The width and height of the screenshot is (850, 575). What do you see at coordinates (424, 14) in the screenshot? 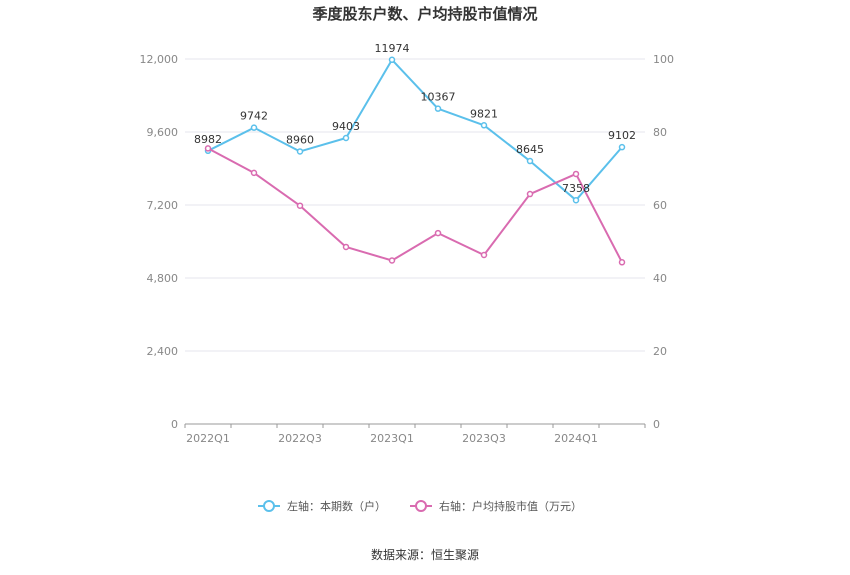
I see `chart-title: 季度股东户数、户均持股市值情况` at bounding box center [424, 14].